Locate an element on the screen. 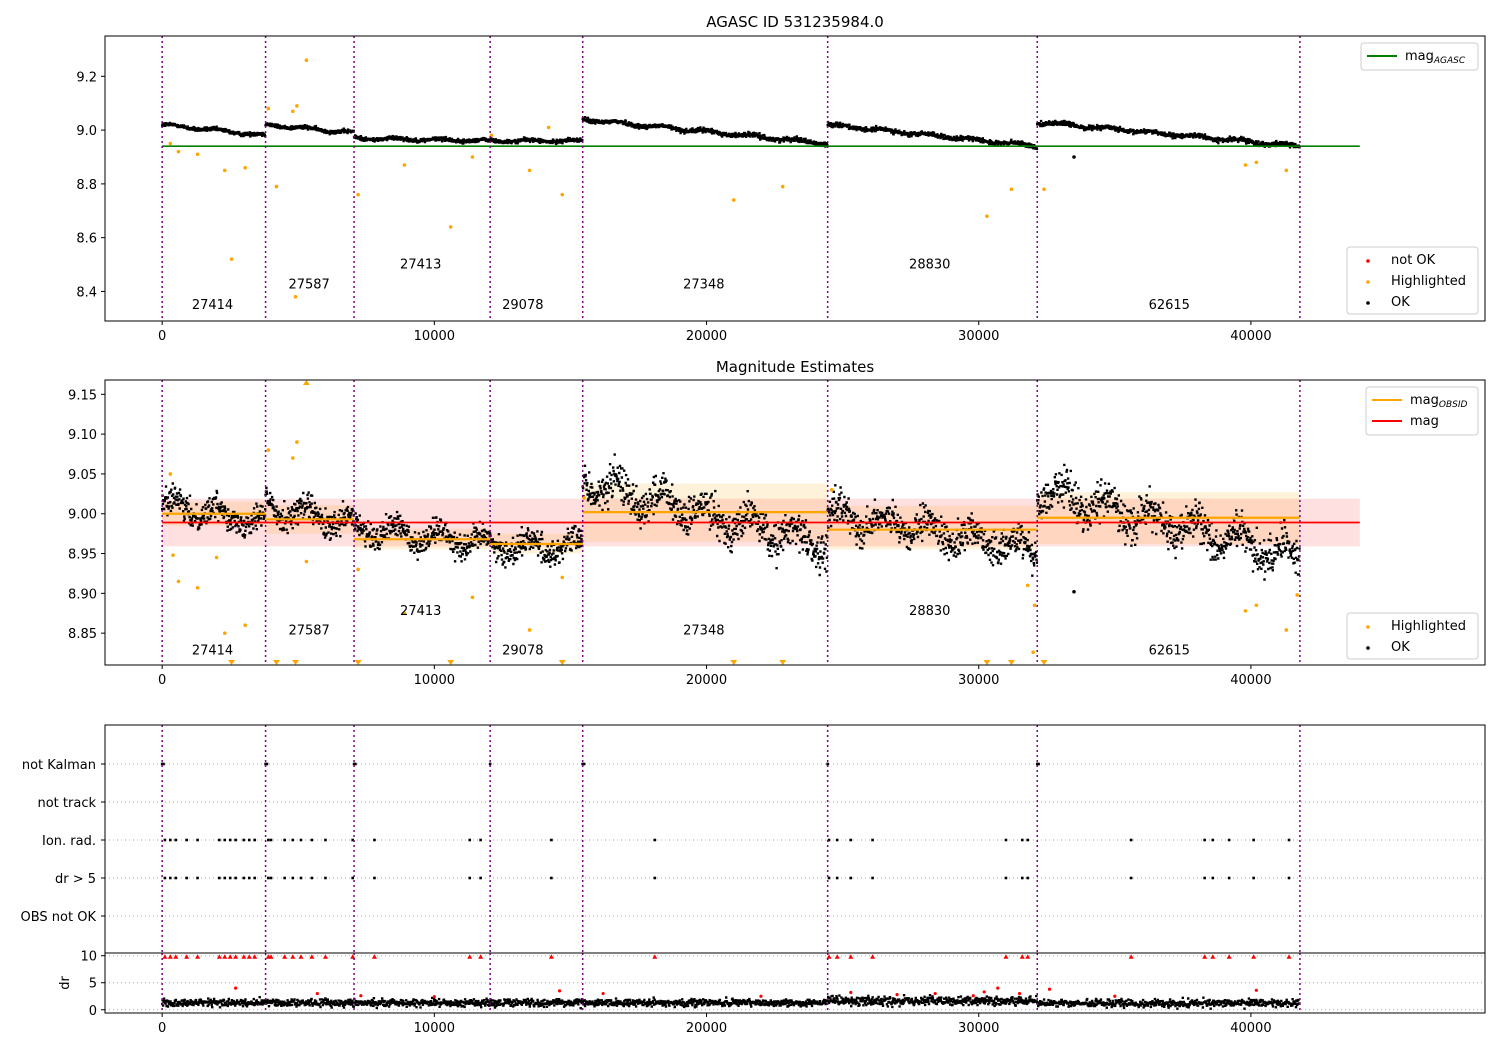 This screenshot has width=1500, height=1050. agasc-obs-label-2: 27413 is located at coordinates (420, 265).